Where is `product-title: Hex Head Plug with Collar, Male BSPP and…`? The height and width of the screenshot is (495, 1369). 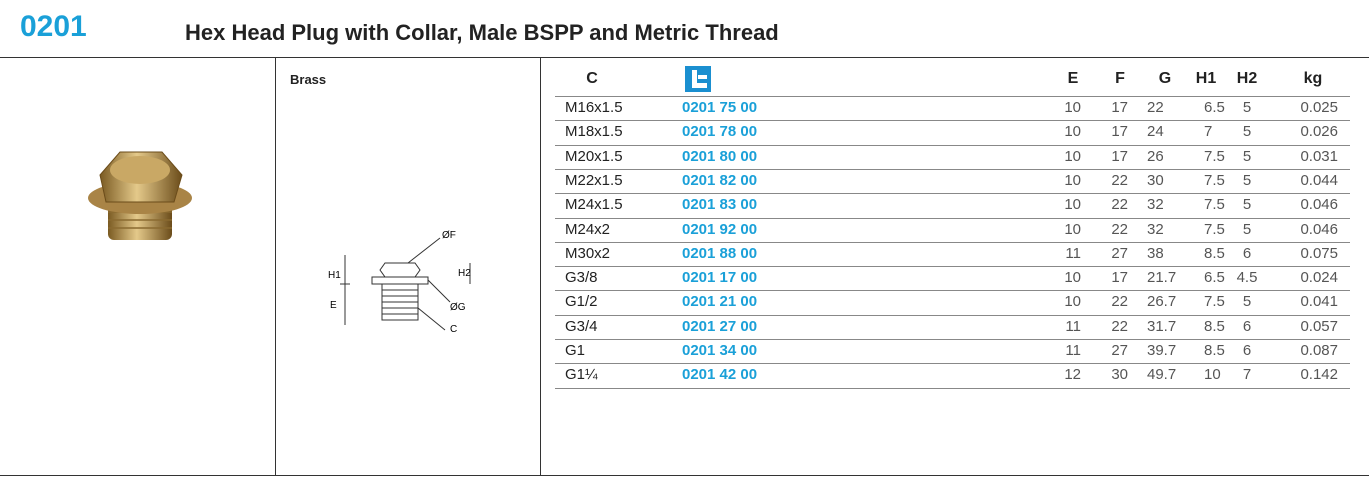
product-title: Hex Head Plug with Collar, Male BSPP and… is located at coordinates (482, 32).